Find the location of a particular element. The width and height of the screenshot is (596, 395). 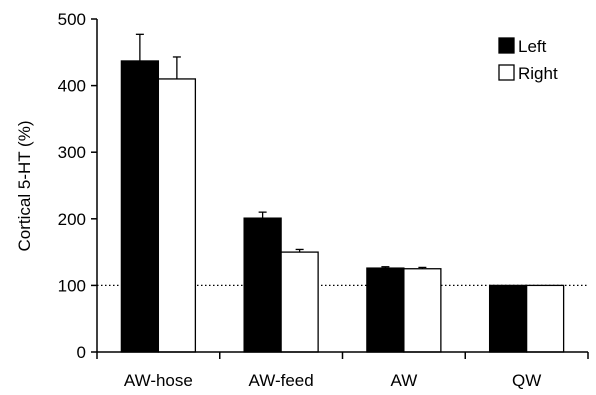

legend-swatch-left is located at coordinates (506, 45).